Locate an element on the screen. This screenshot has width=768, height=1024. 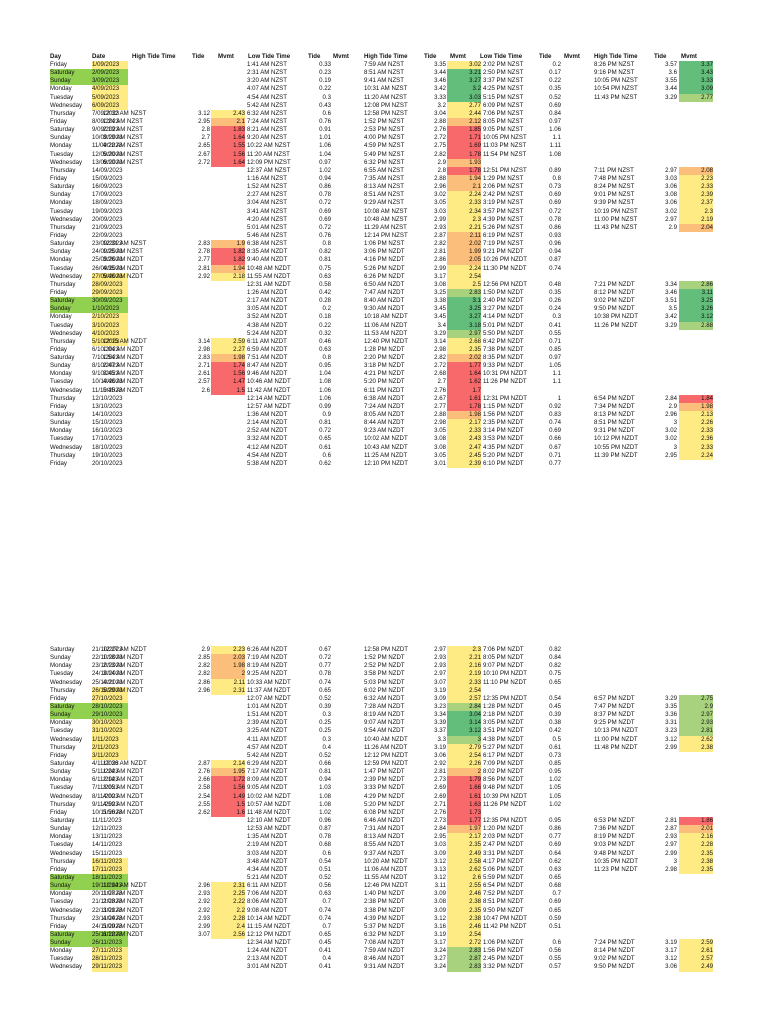
cell-low-tide-2: 0.85 is located at coordinates (555, 763).